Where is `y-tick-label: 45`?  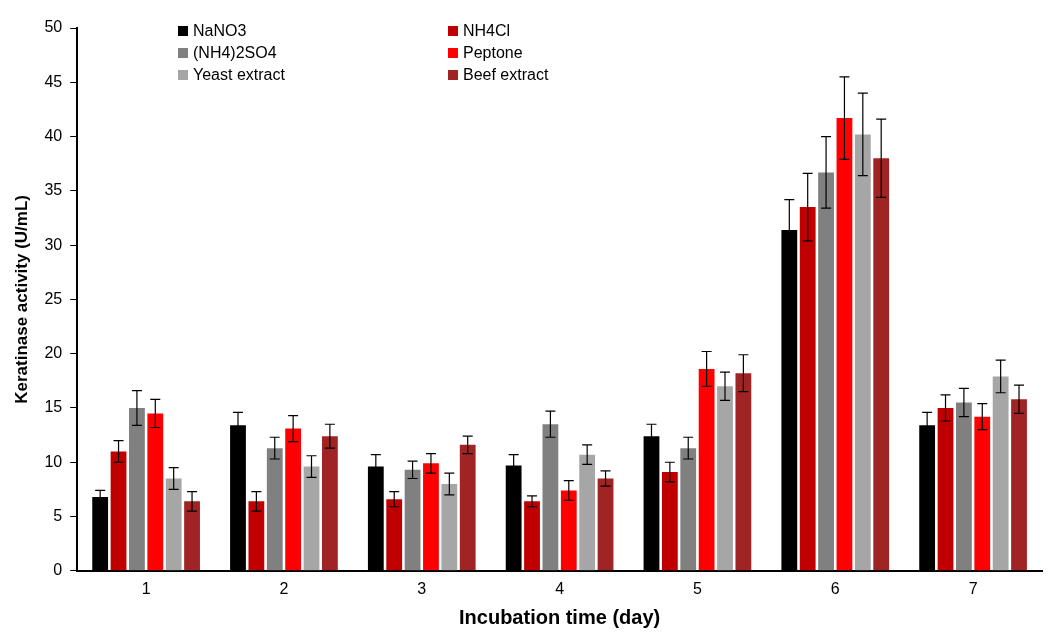
y-tick-label: 45 is located at coordinates (53, 81).